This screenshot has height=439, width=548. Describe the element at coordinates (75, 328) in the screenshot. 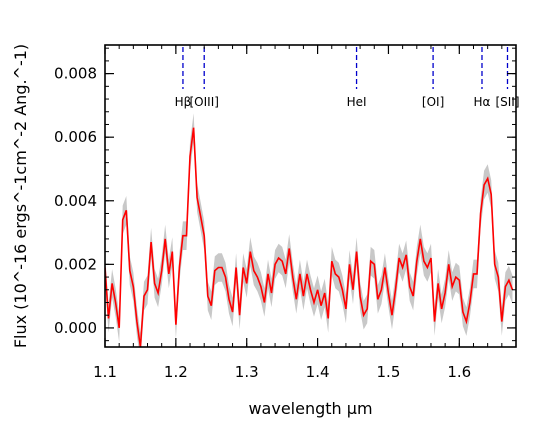

I see `y-tick-label: 0.000` at that location.